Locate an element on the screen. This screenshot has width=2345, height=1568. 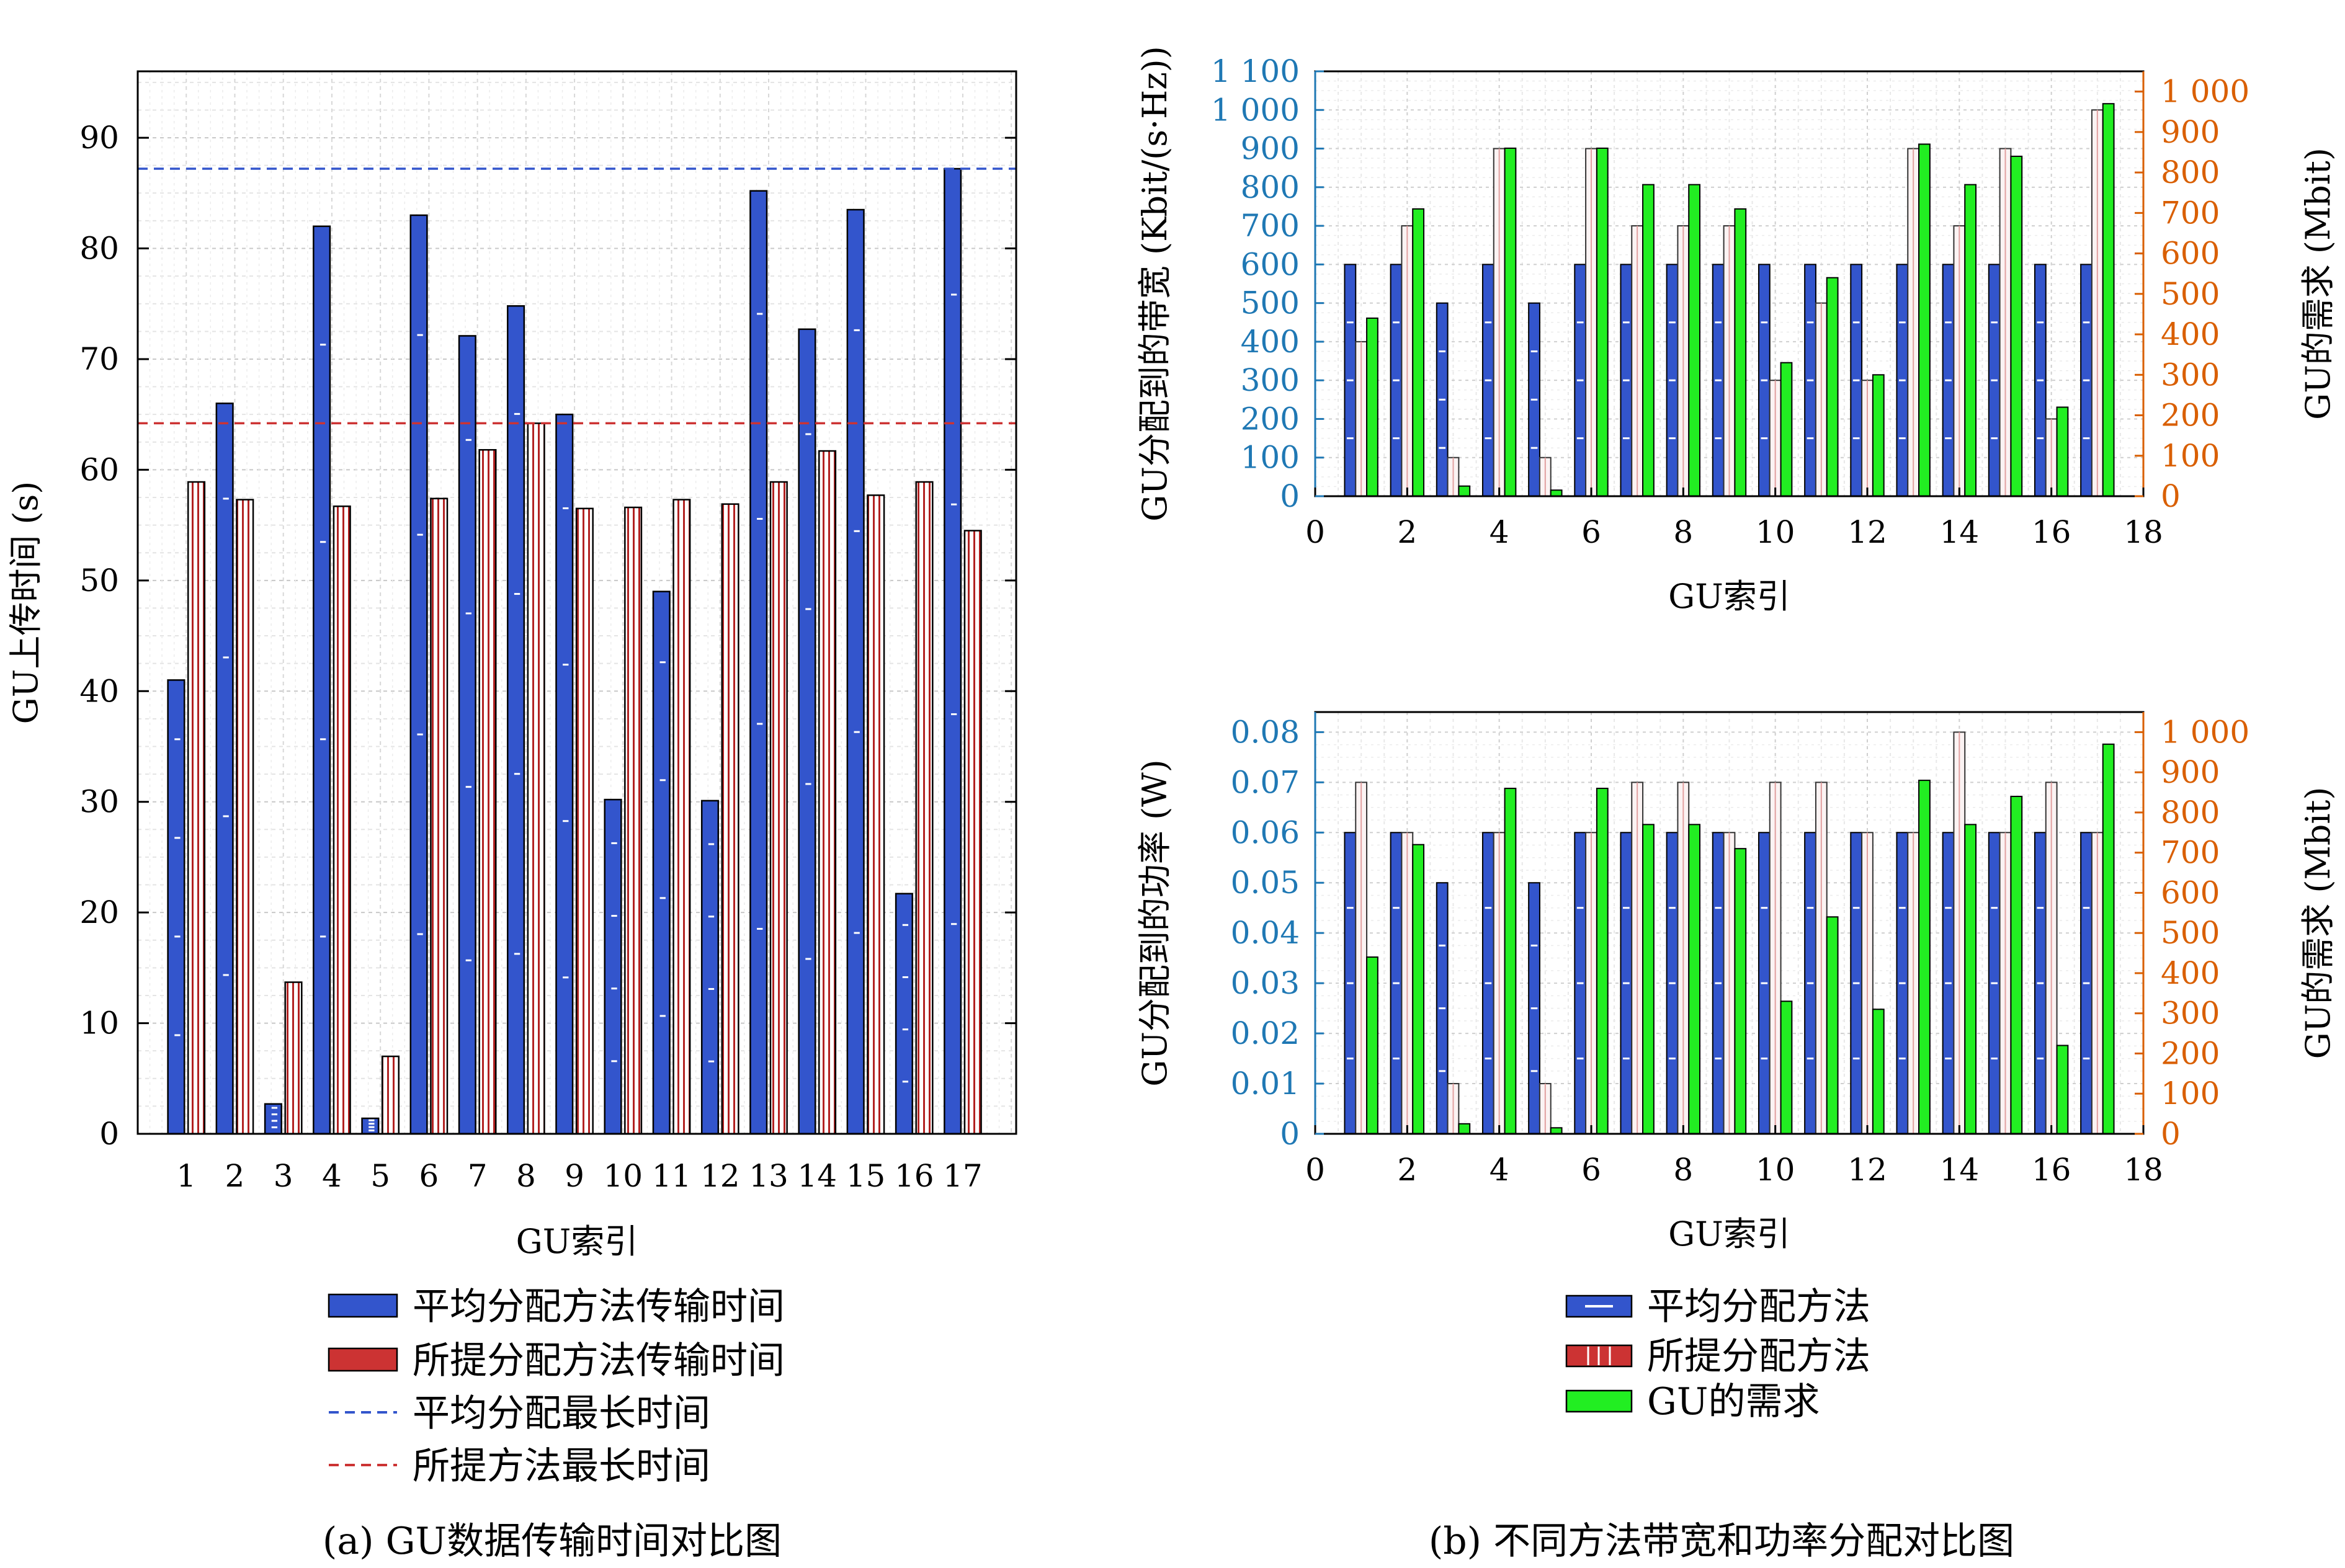
y-tick-label: 0.06 is located at coordinates (1265, 832).